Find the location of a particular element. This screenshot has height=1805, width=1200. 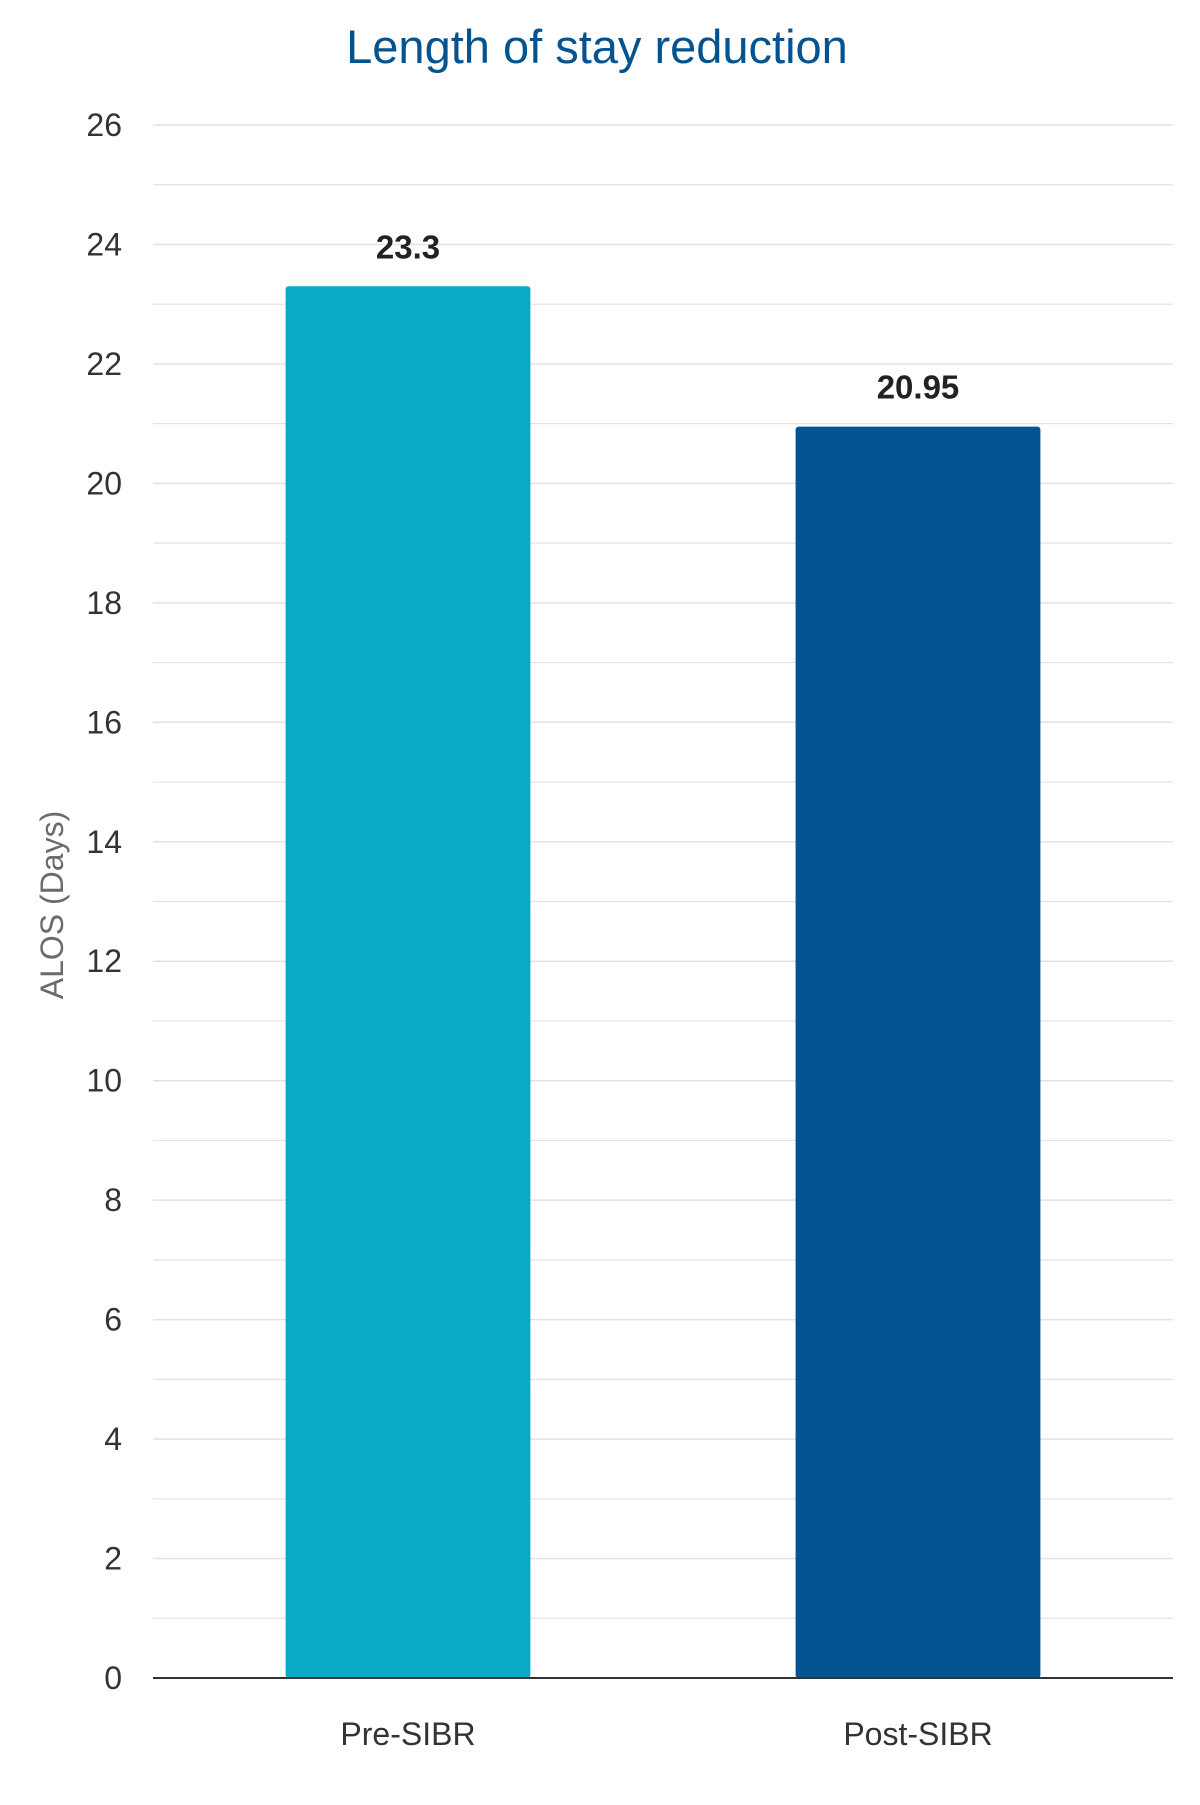

x-tick-label-post-sibr: Post-SIBR is located at coordinates (917, 1734).